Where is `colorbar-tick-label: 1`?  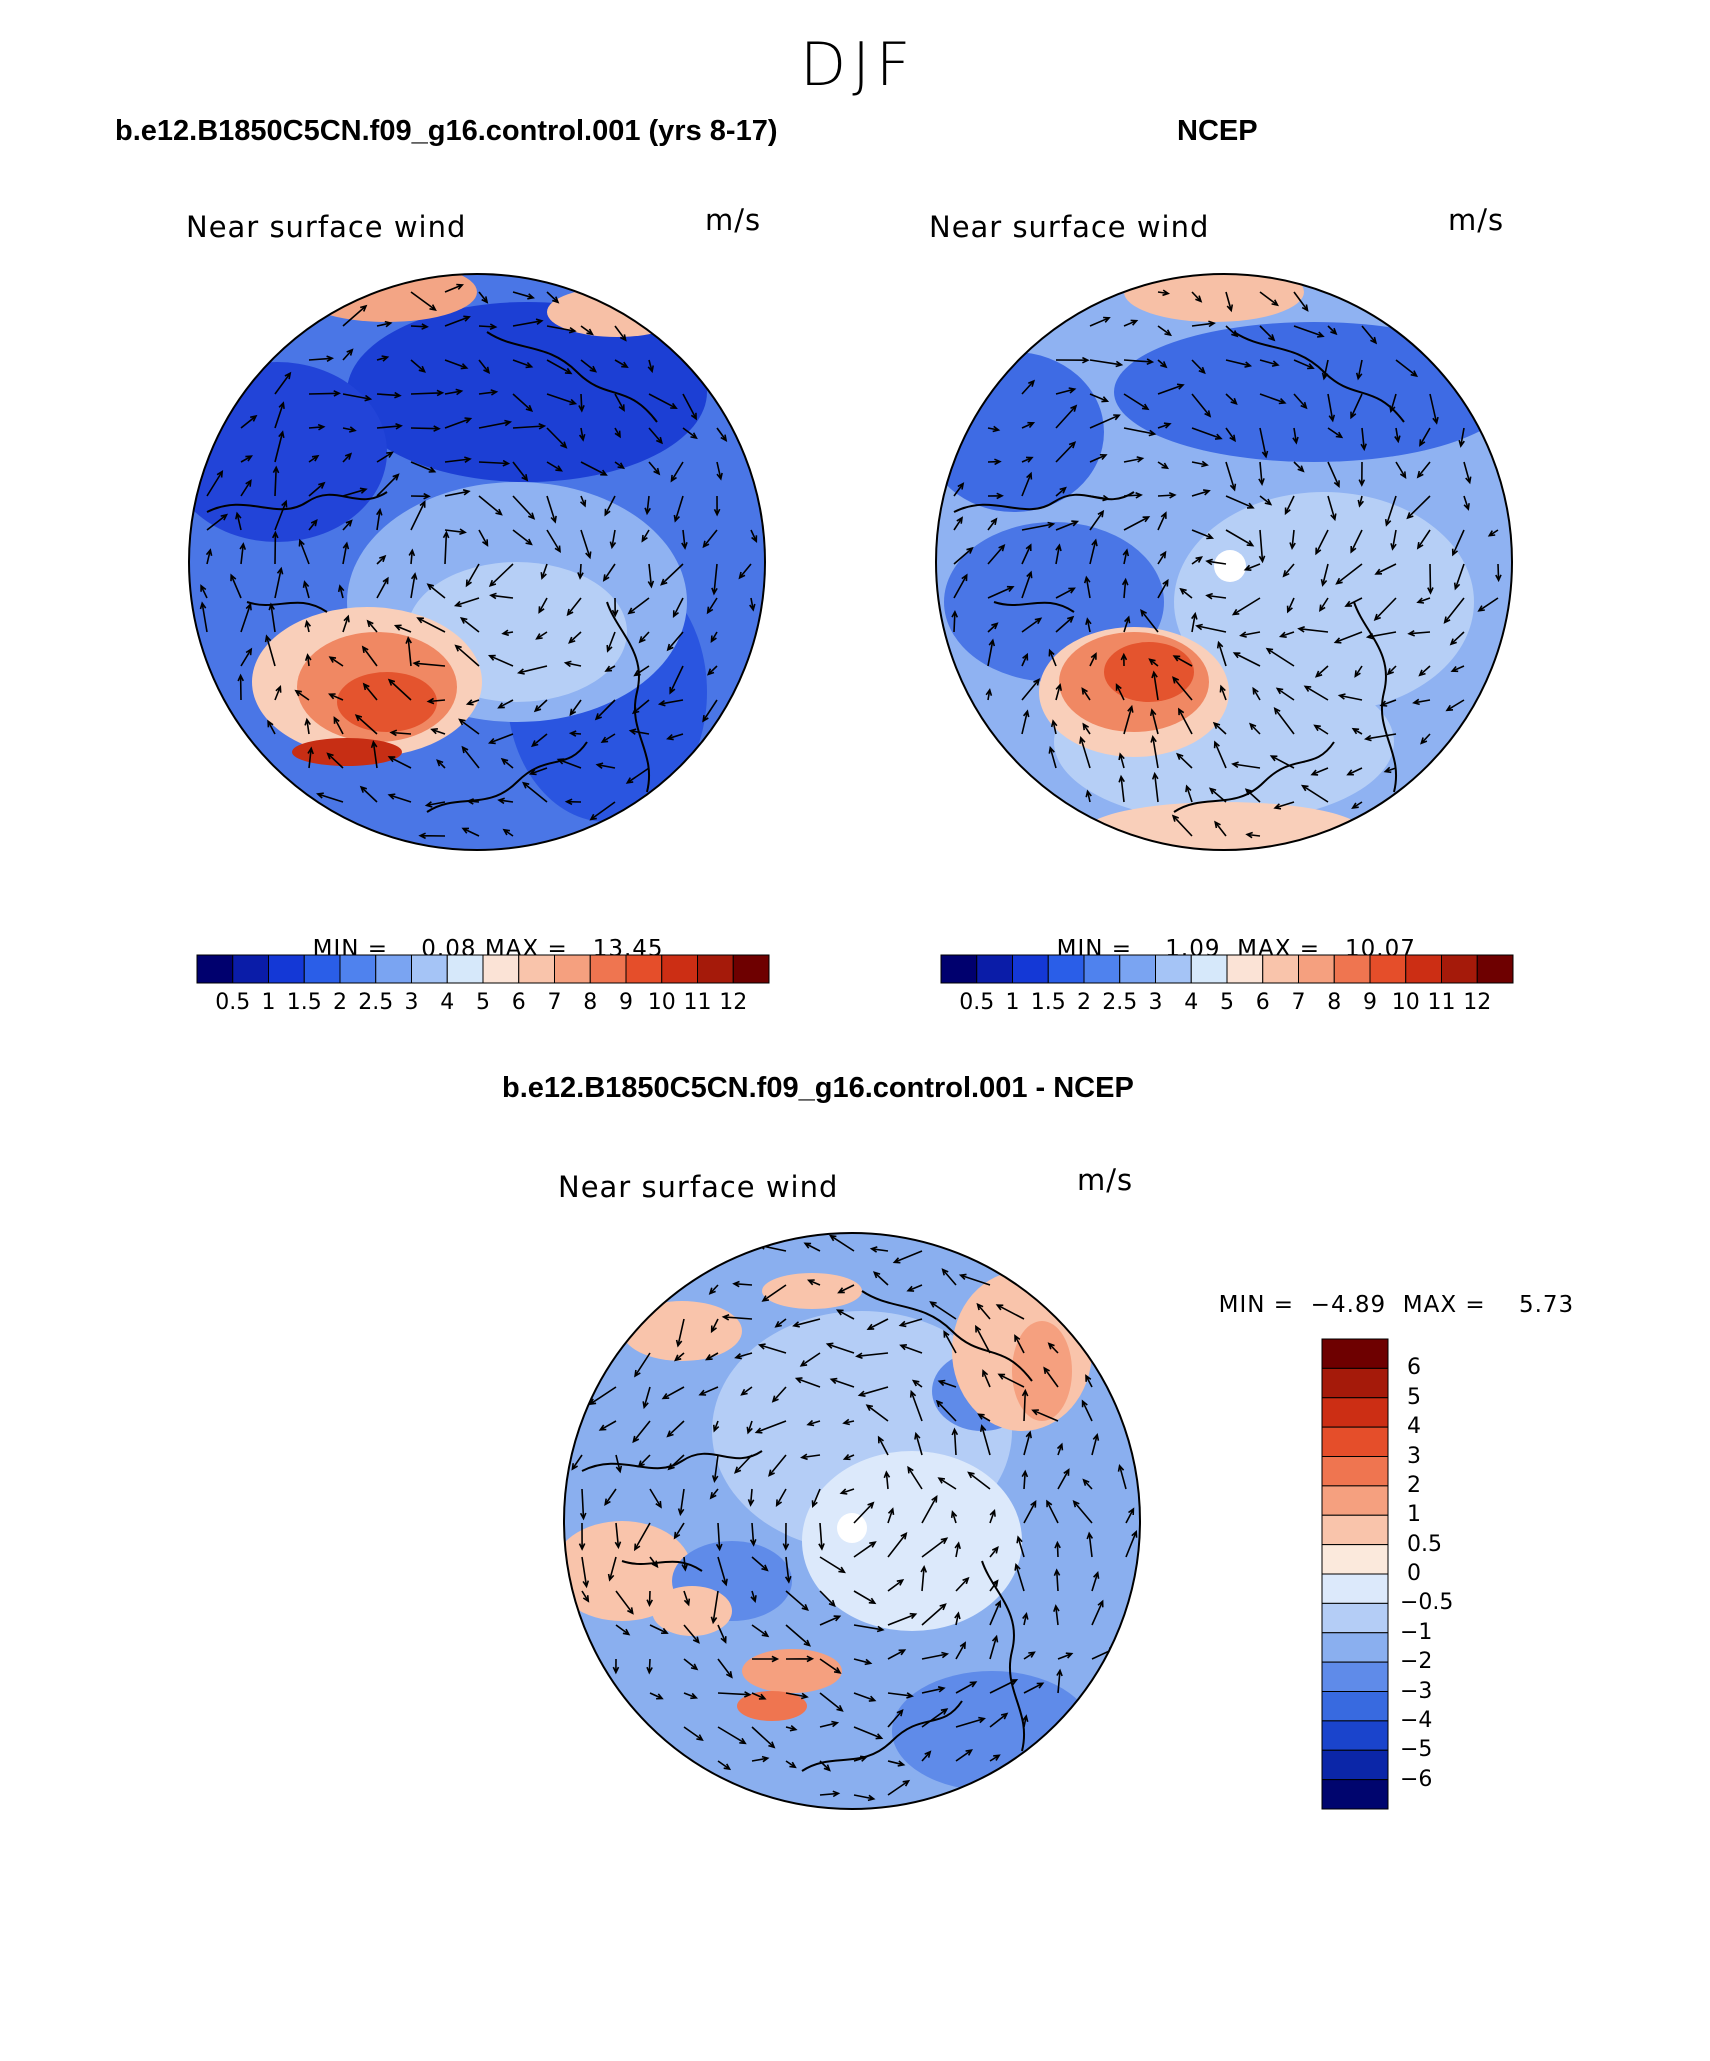 colorbar-tick-label: 1 is located at coordinates (268, 1002).